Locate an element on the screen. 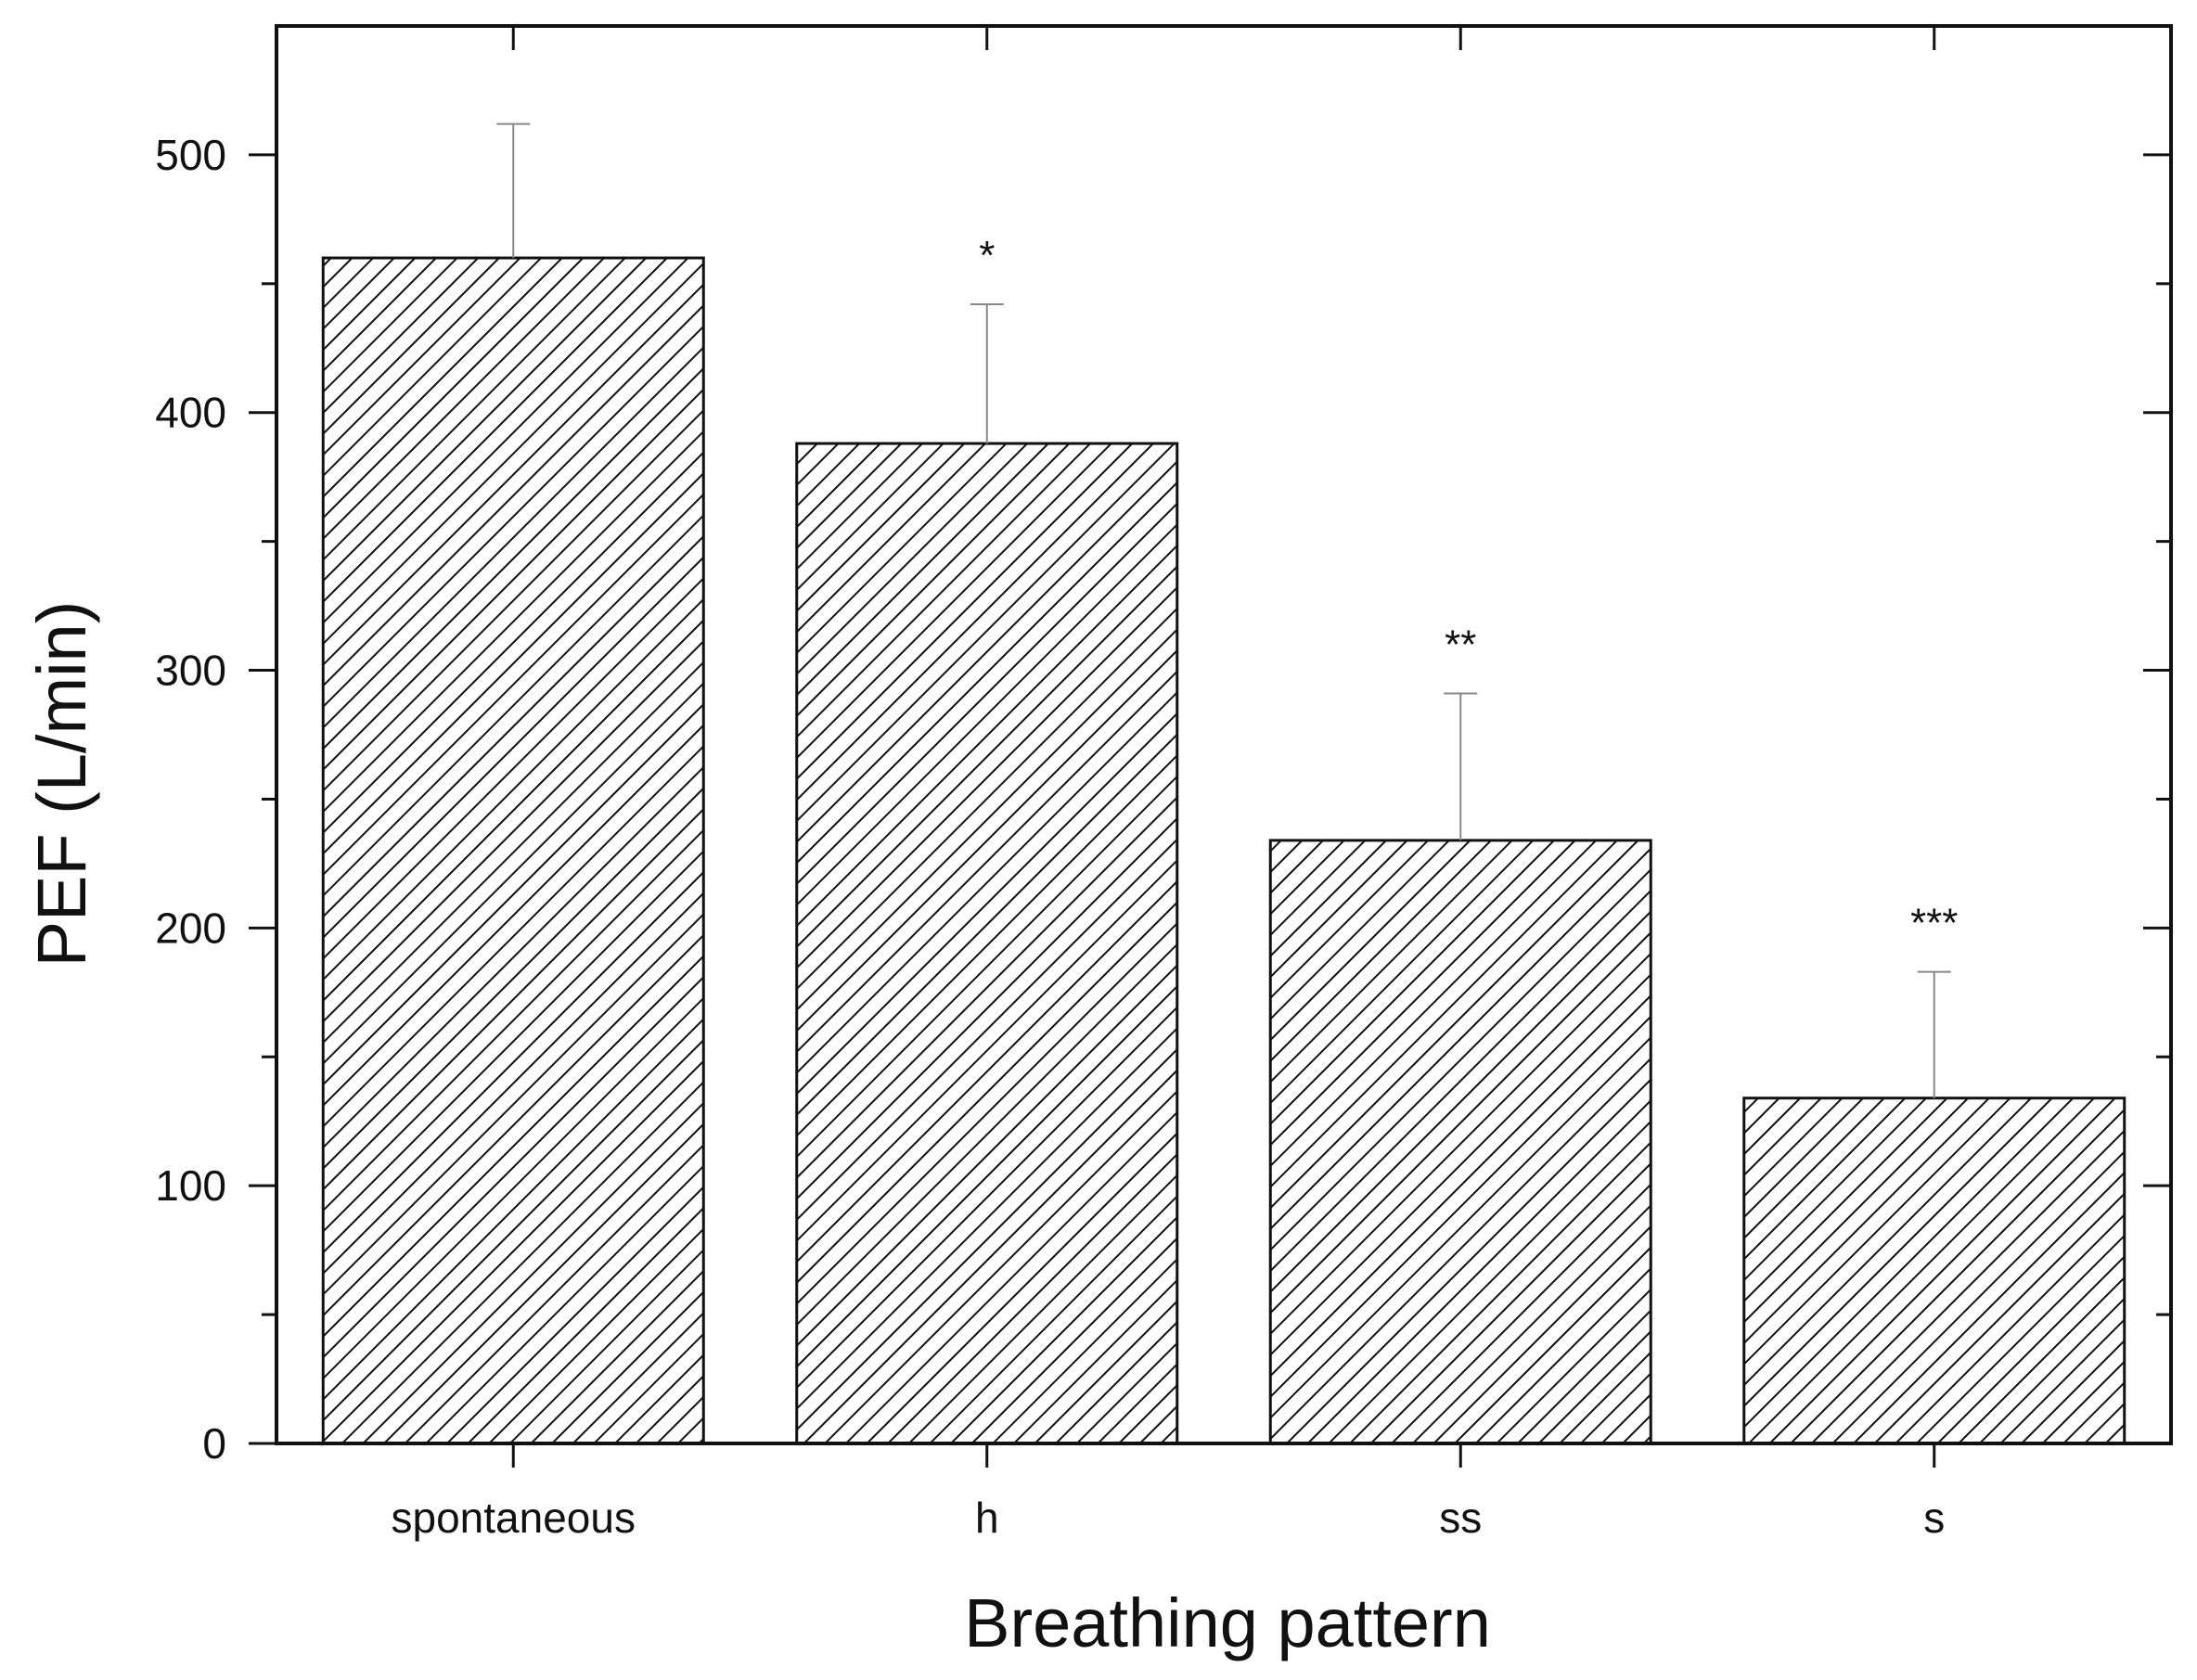  bar-s is located at coordinates (1934, 1270).